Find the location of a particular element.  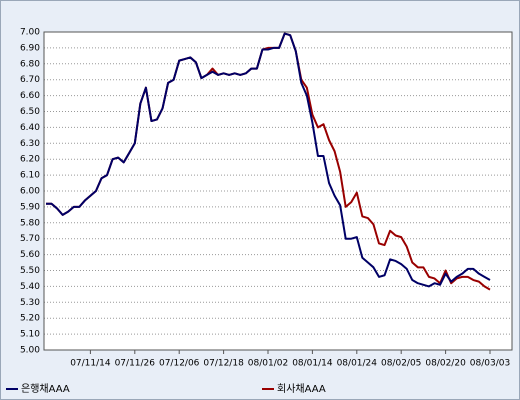

x-tick-label: 07/12/06 is located at coordinates (179, 364).